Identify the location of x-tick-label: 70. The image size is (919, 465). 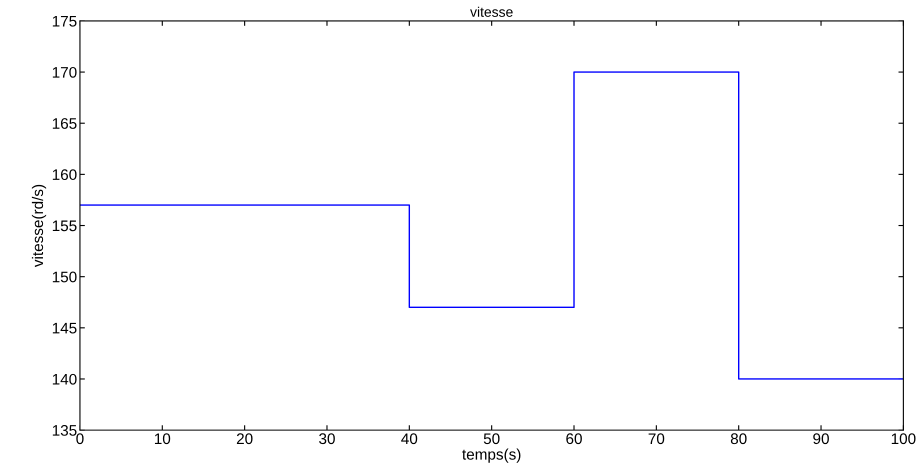
(656, 438).